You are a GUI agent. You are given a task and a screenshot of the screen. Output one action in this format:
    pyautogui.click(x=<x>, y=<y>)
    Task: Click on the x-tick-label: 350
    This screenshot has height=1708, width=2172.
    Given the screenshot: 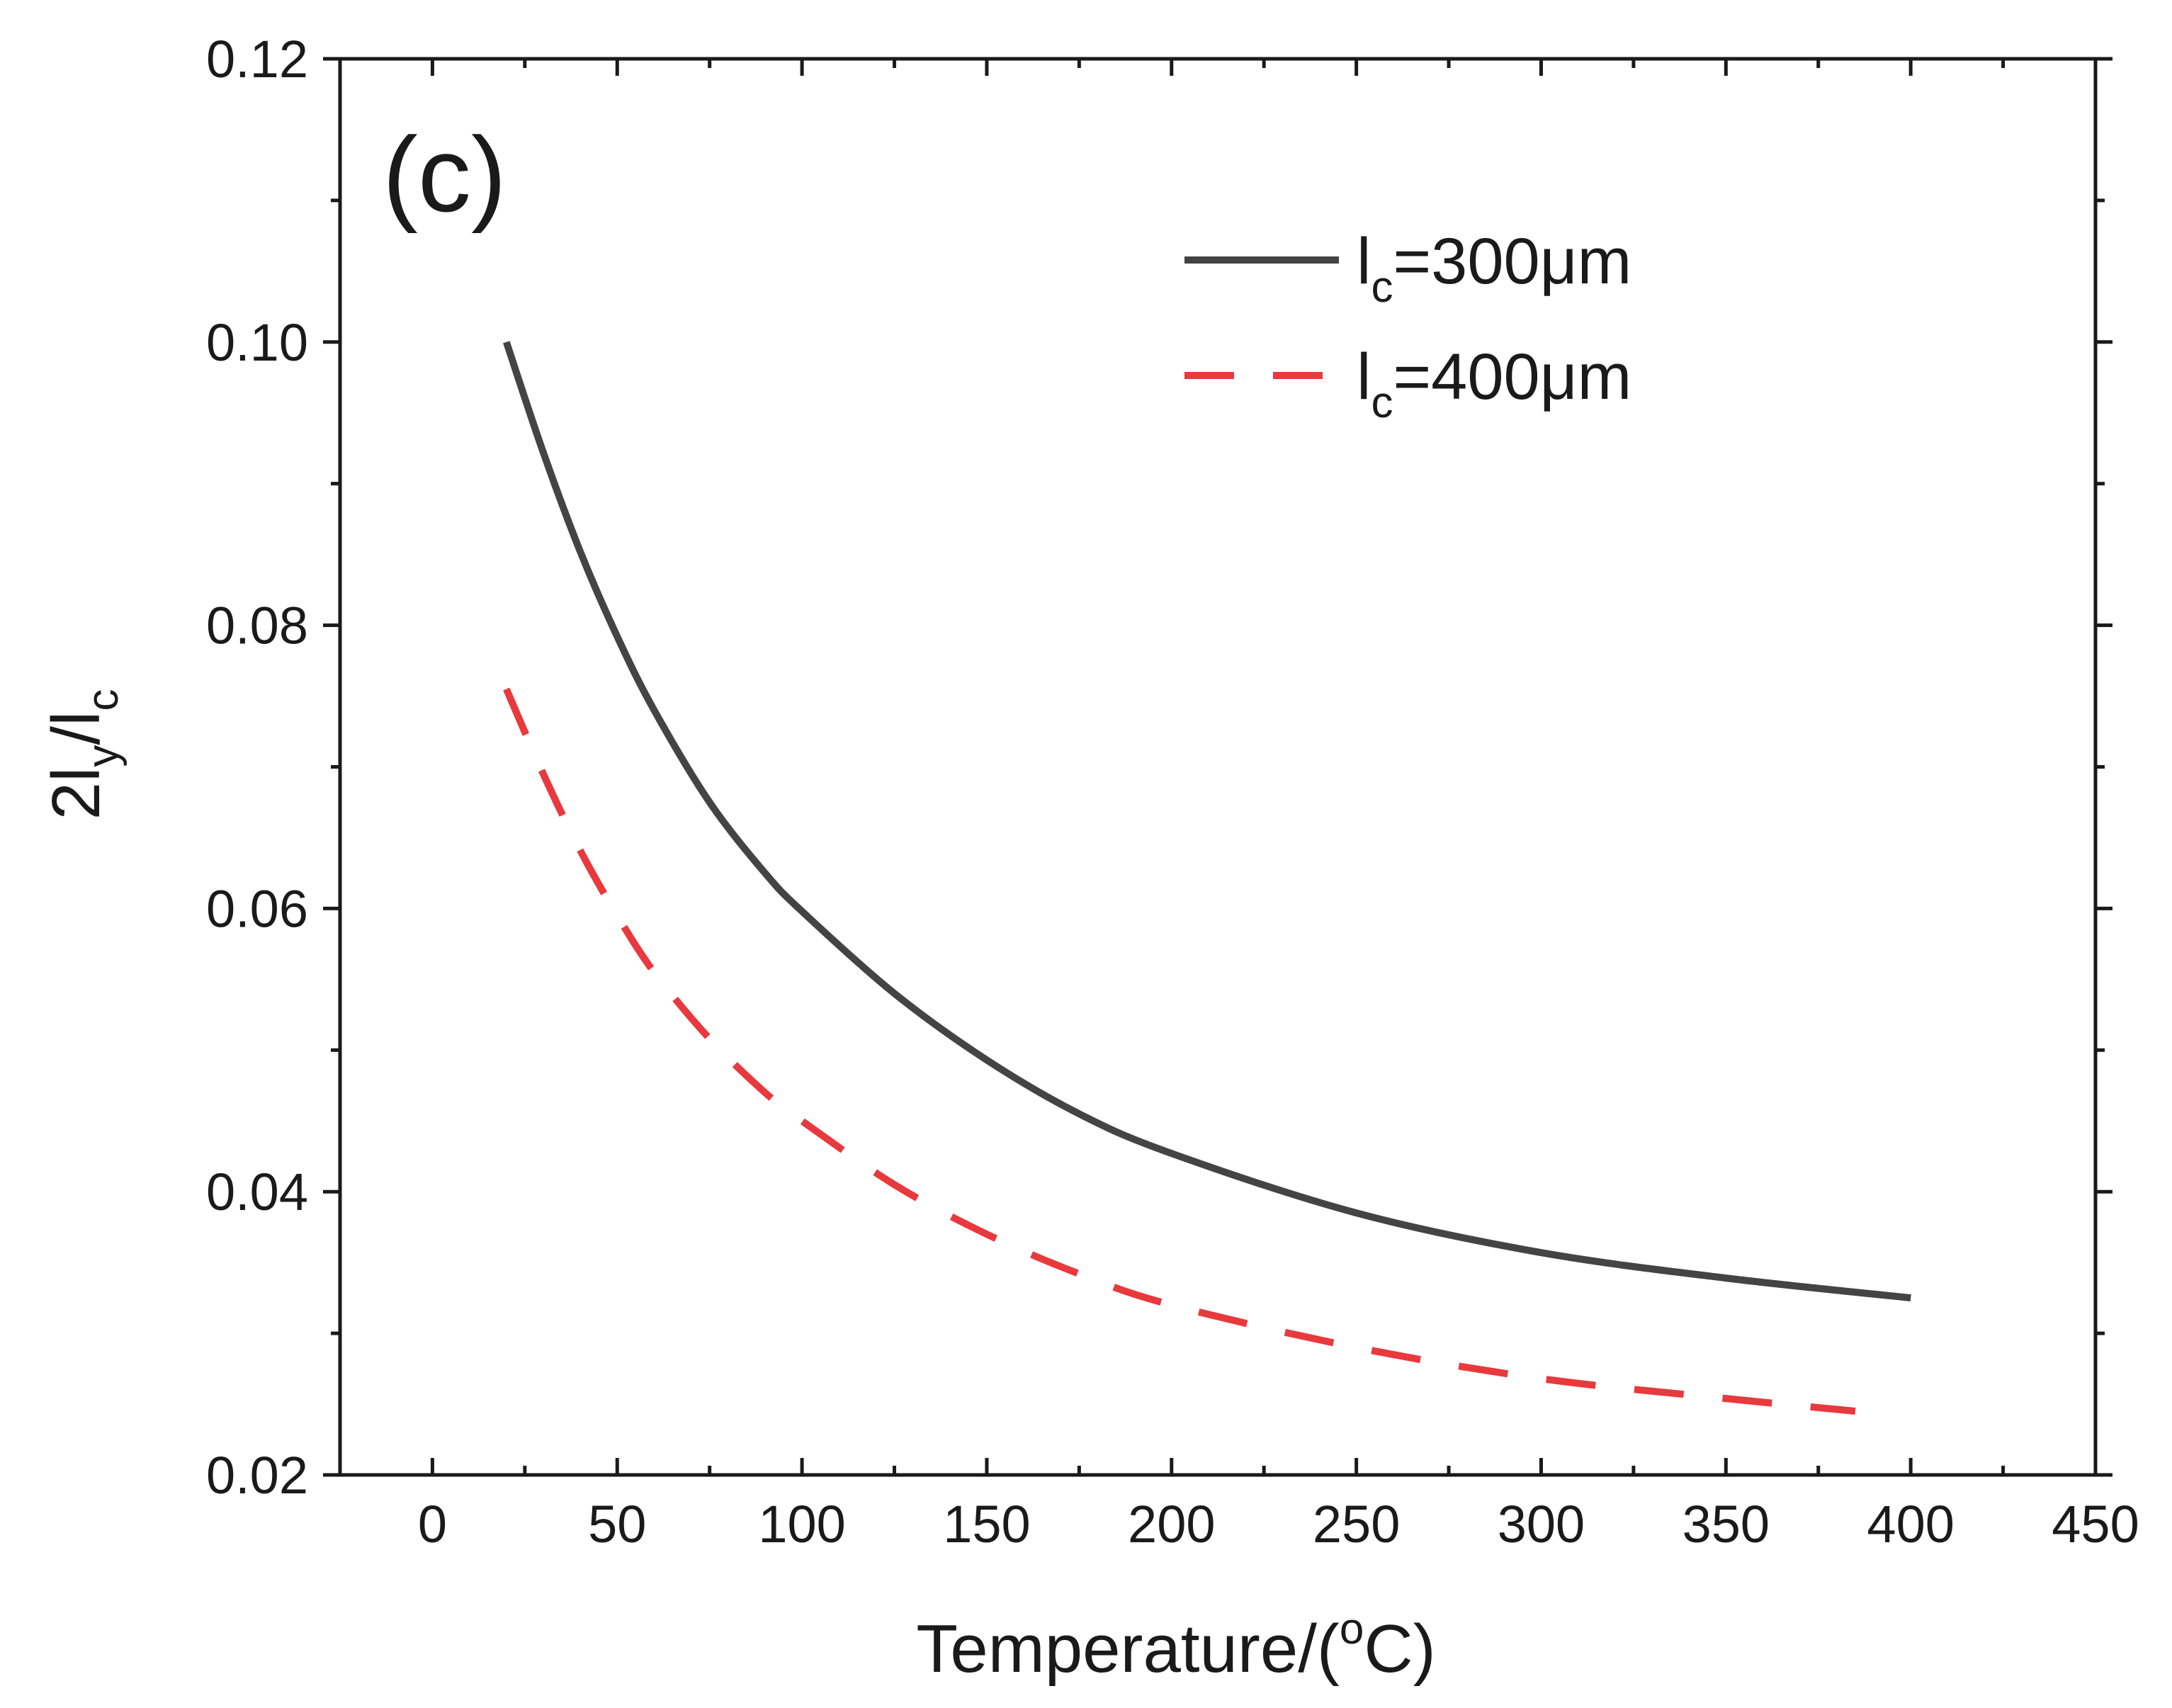 What is the action you would take?
    pyautogui.click(x=1726, y=1524)
    